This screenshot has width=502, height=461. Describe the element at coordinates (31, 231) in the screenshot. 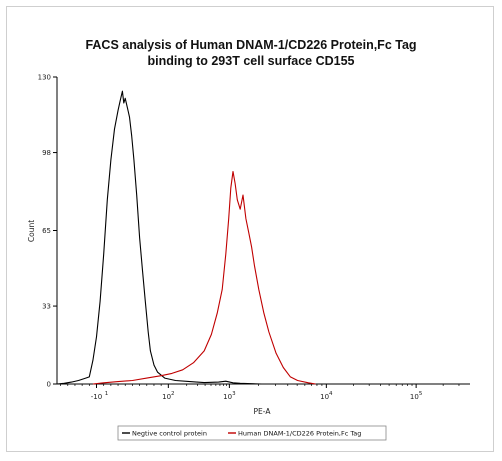

I see `y-axis-label: Count` at that location.